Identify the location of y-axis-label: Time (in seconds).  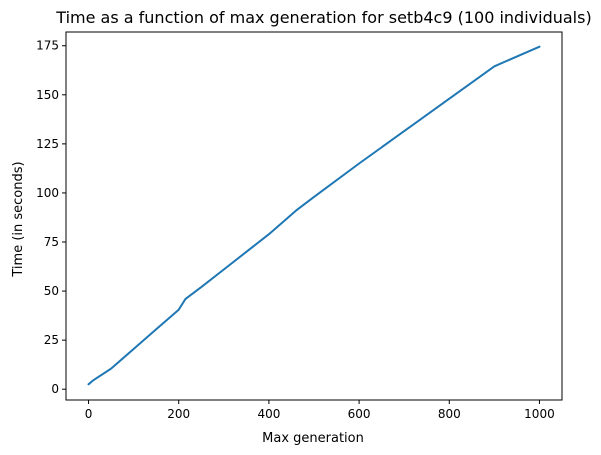
(18, 219).